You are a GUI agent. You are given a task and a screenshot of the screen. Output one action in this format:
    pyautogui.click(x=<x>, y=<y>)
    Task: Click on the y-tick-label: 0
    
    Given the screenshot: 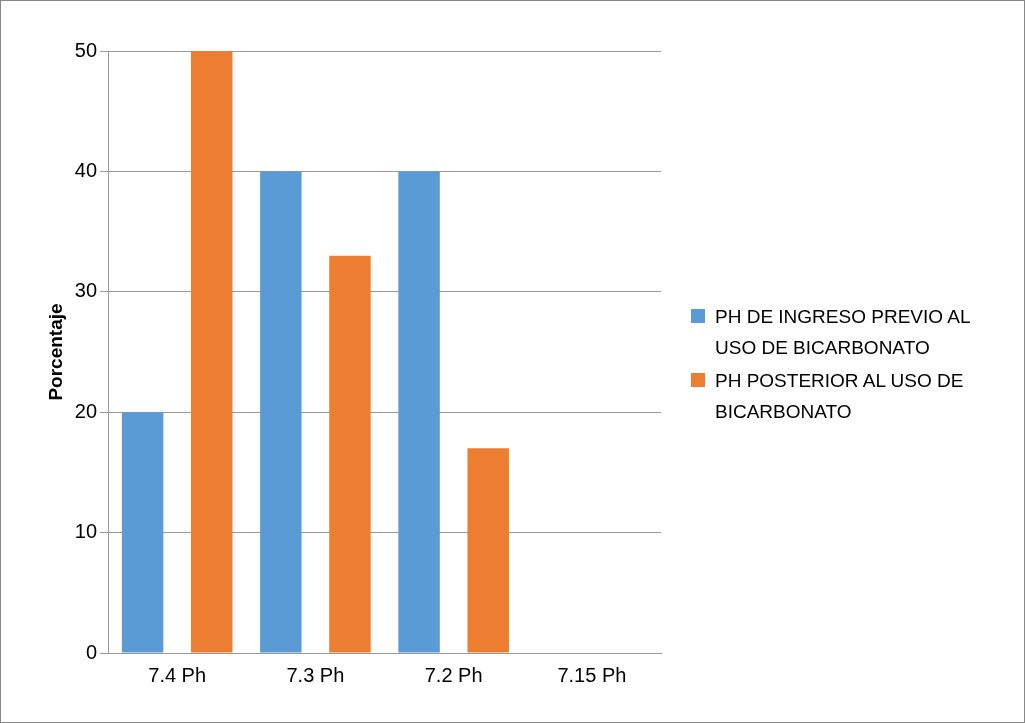 What is the action you would take?
    pyautogui.click(x=91, y=651)
    